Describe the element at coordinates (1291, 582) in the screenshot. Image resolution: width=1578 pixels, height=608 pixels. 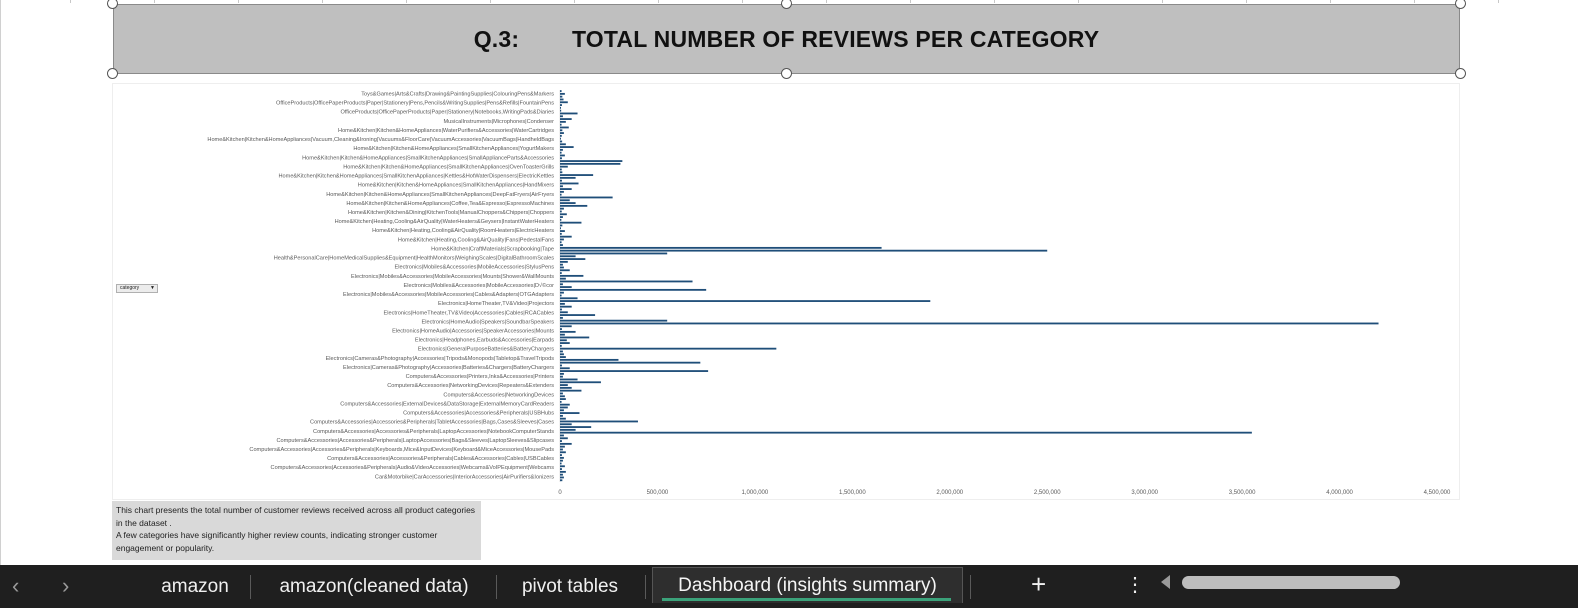
I see `scrollbar-thumb` at that location.